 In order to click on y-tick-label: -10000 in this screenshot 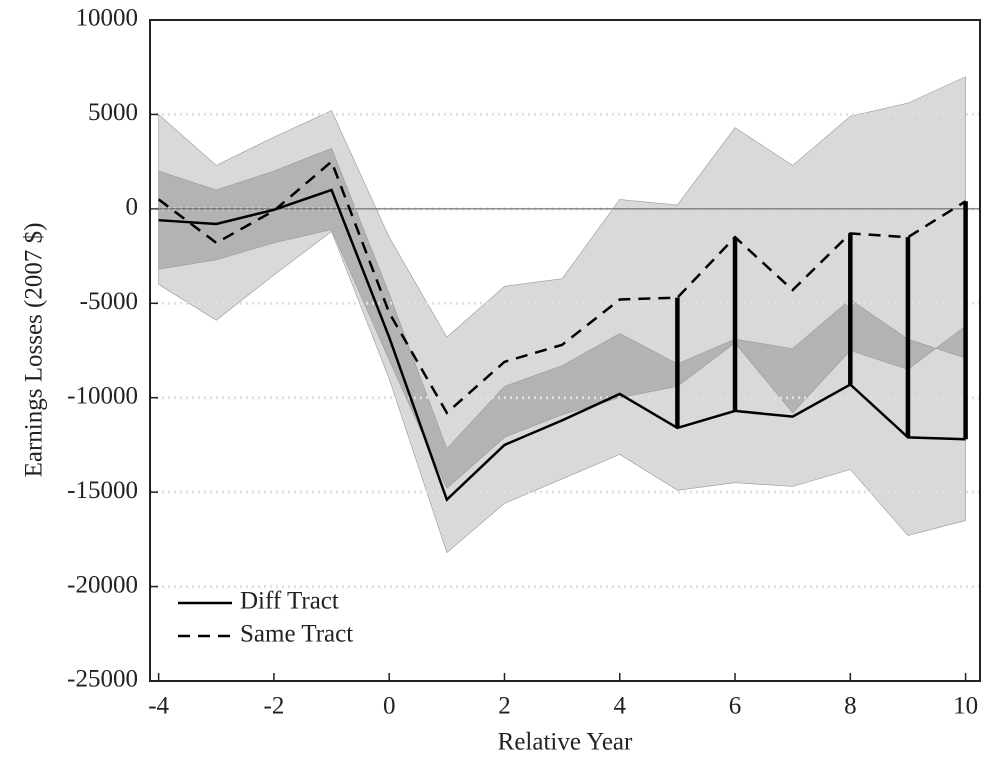, I will do `click(102, 395)`.